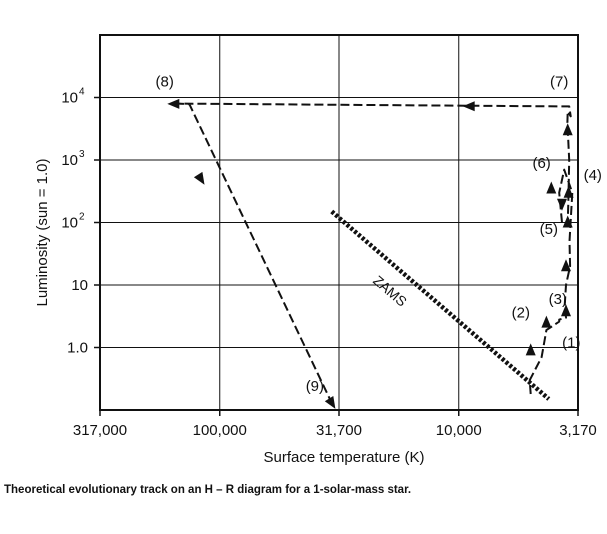 This screenshot has width=607, height=534. Describe the element at coordinates (315, 386) in the screenshot. I see `stage-label: (9)` at that location.